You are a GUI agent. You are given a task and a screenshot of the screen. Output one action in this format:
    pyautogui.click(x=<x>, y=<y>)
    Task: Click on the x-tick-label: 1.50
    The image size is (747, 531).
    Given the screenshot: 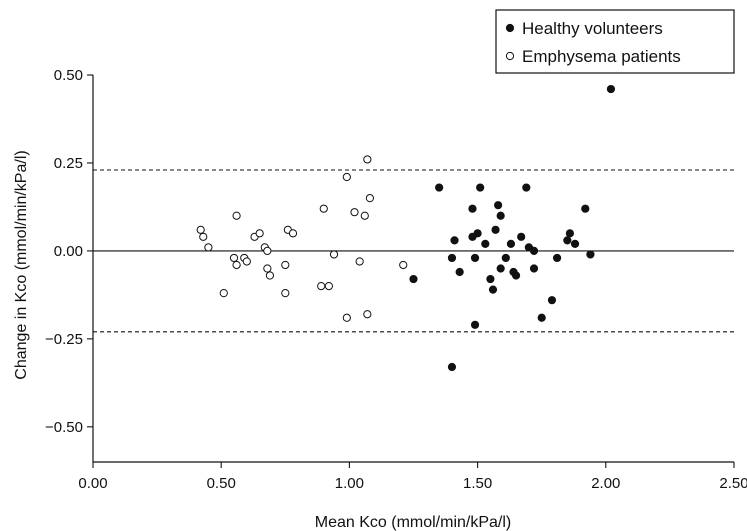 What is the action you would take?
    pyautogui.click(x=477, y=483)
    